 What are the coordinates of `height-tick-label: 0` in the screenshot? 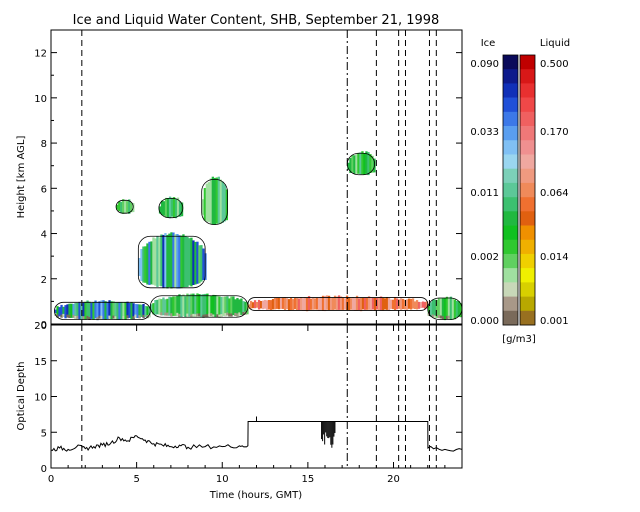 It's located at (44, 325).